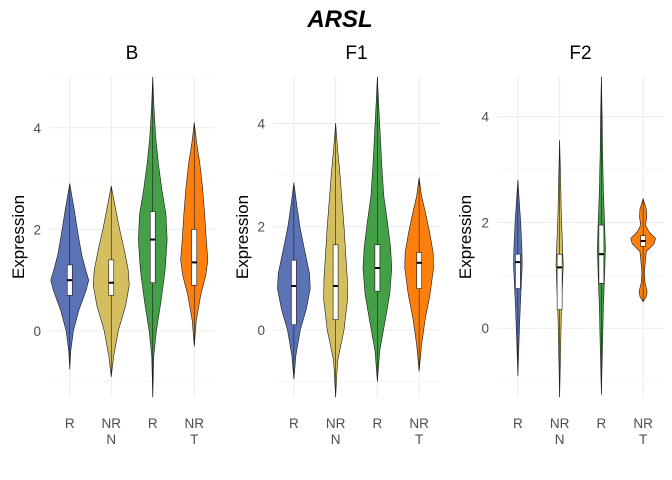  I want to click on panel-title: F1, so click(356, 53).